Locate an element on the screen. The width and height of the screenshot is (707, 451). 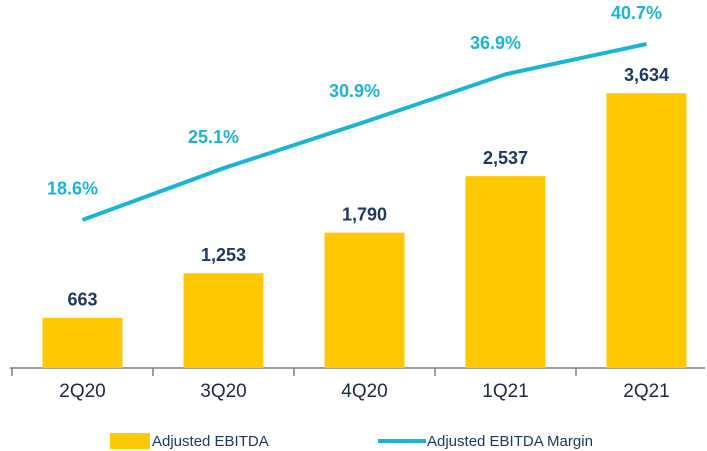
bar-value-label: 3,634 is located at coordinates (646, 75).